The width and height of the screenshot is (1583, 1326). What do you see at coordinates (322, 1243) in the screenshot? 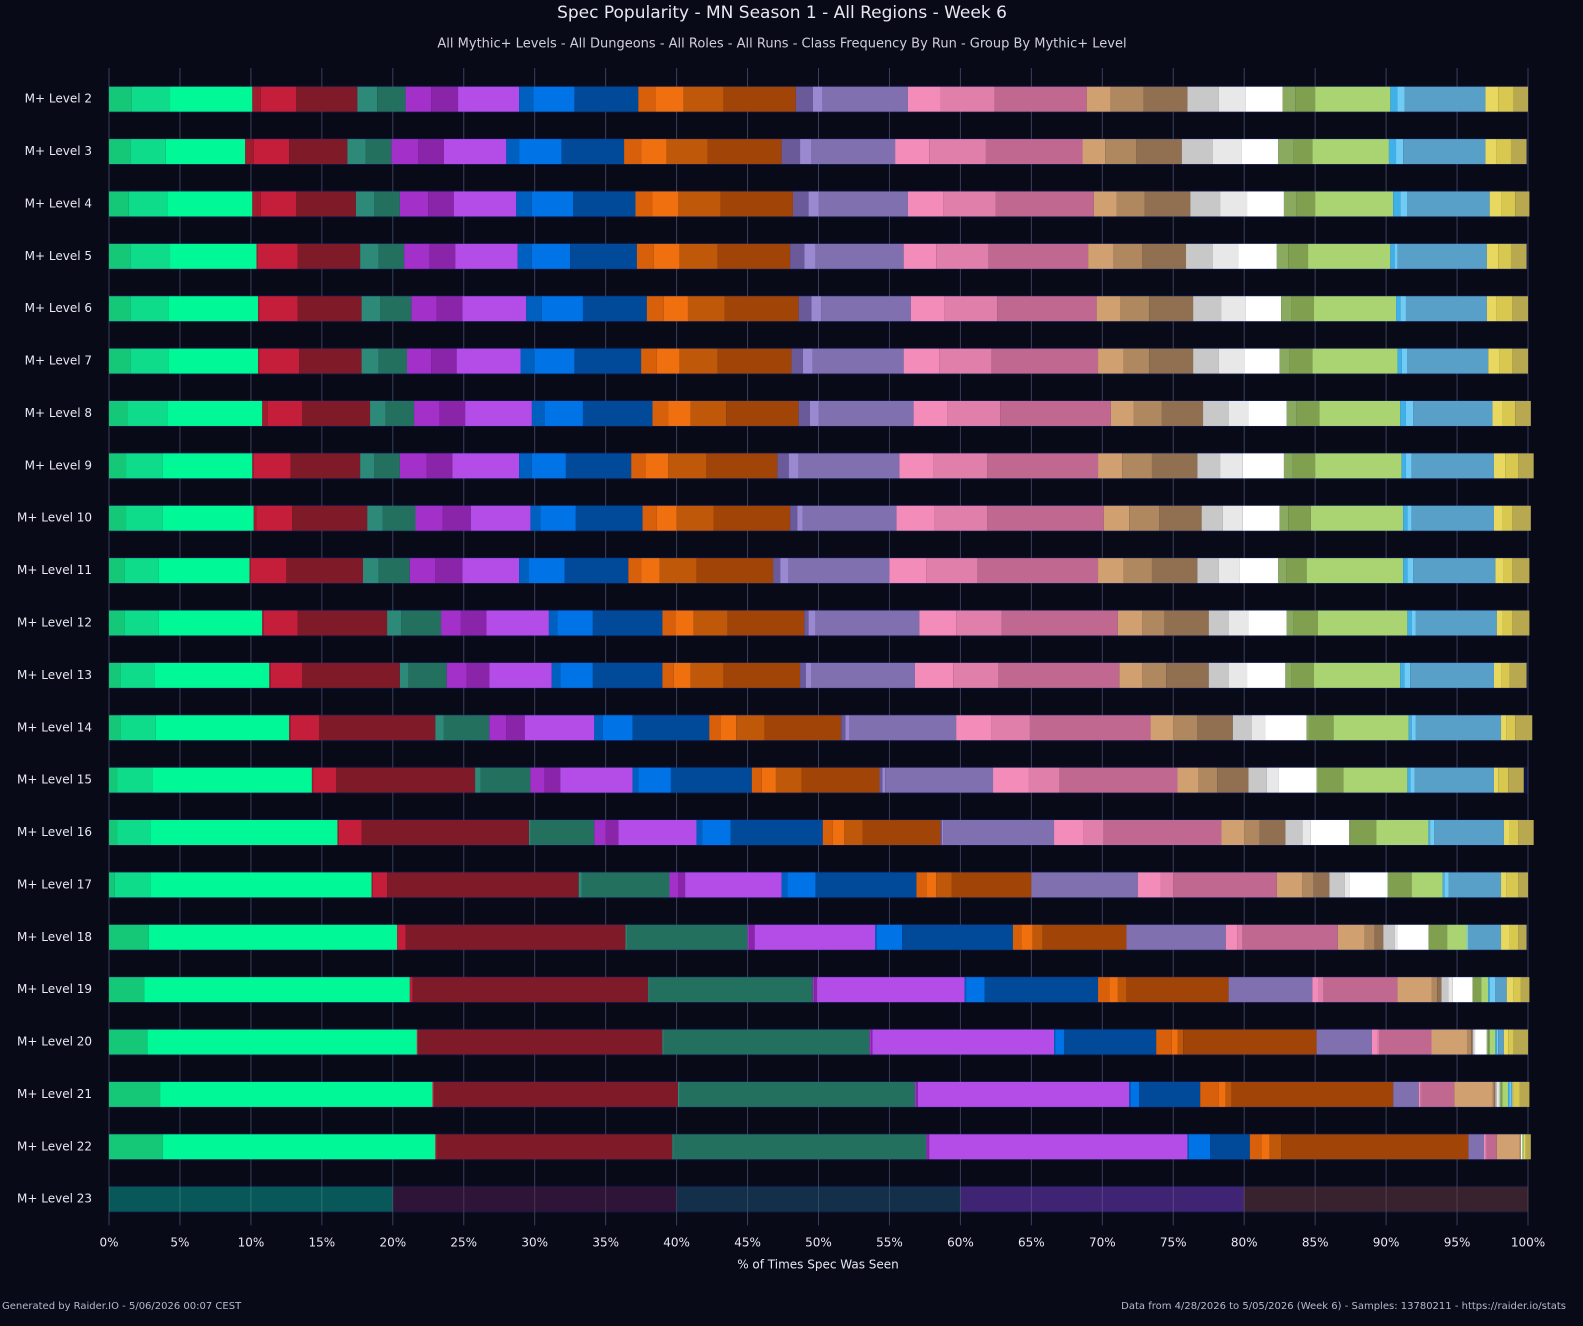
I see `x-tick-label: 15%` at bounding box center [322, 1243].